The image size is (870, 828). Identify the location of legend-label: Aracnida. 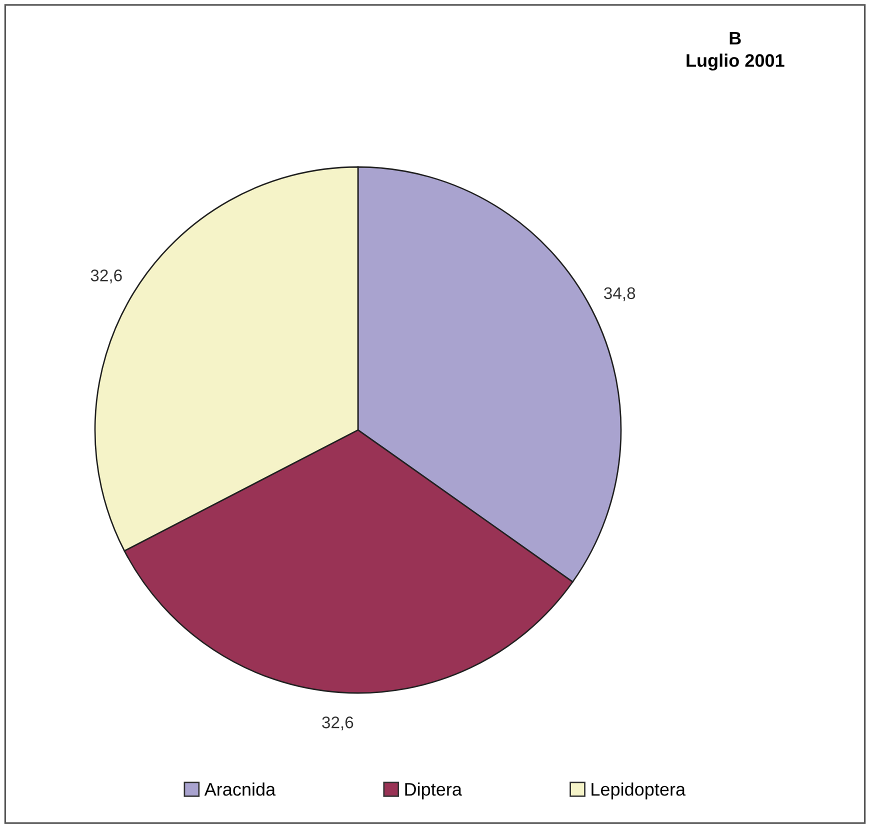
(240, 789).